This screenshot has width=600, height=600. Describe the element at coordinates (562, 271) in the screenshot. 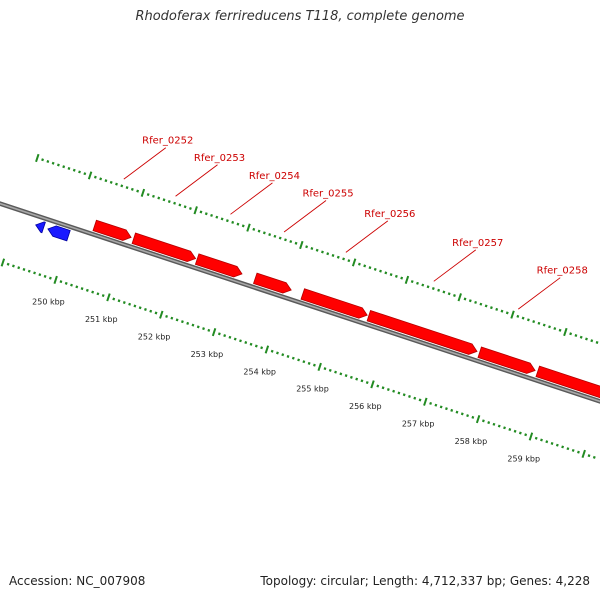

I see `gene-label: Rfer_0258` at that location.